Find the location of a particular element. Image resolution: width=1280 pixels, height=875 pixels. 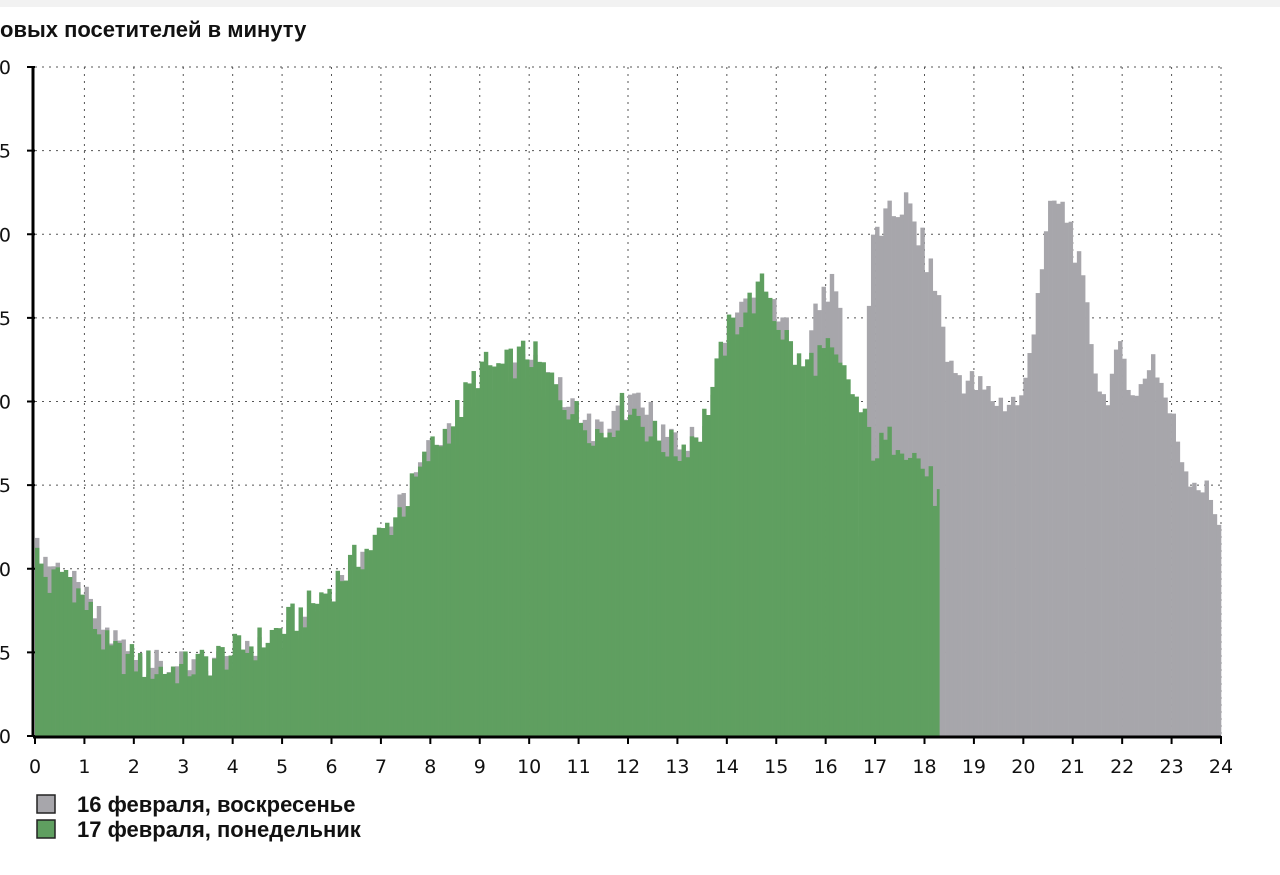

x-tick-label: 15 is located at coordinates (776, 767).